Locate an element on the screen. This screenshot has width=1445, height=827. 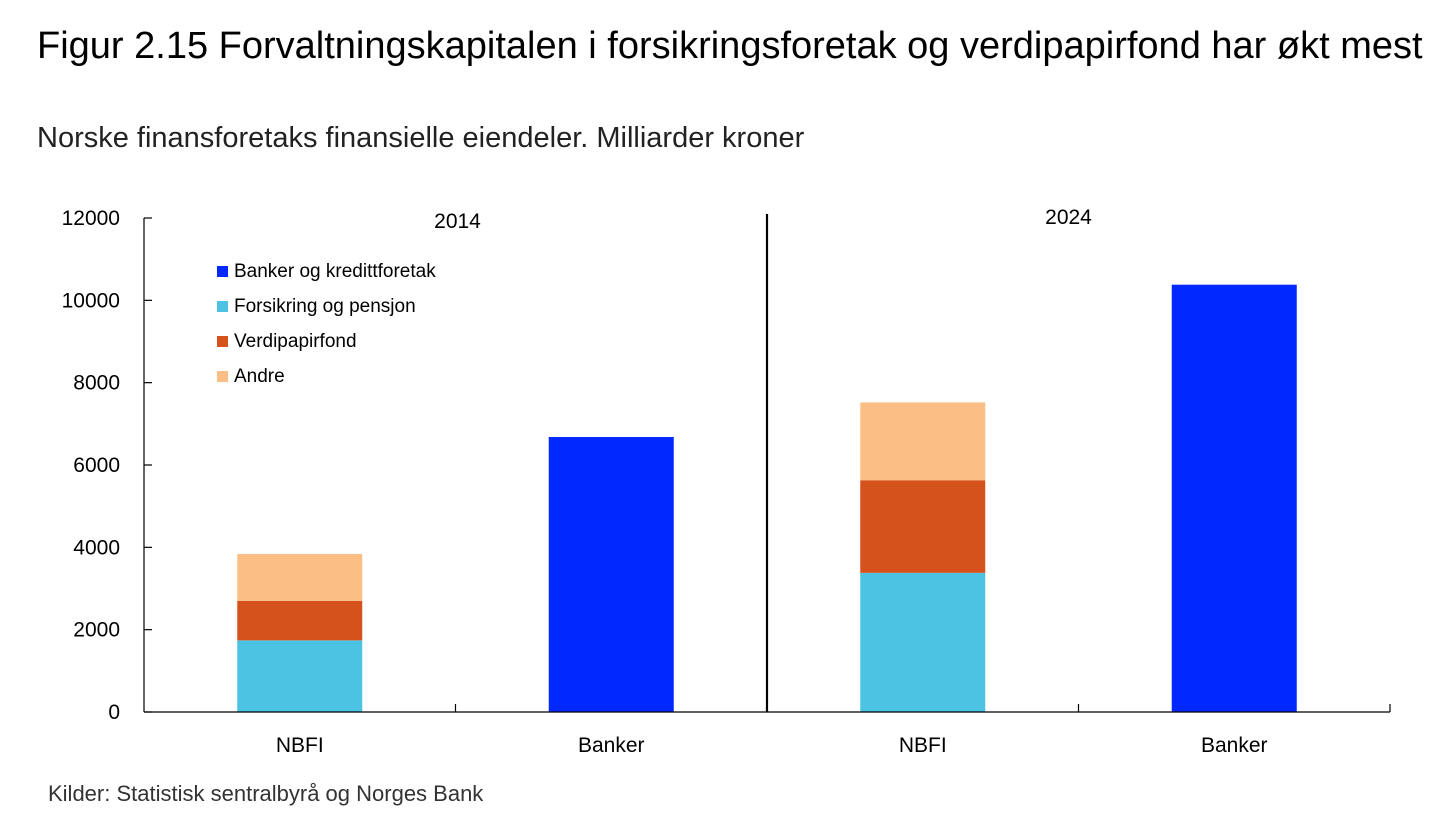
y-tick-label: 10000 is located at coordinates (91, 300).